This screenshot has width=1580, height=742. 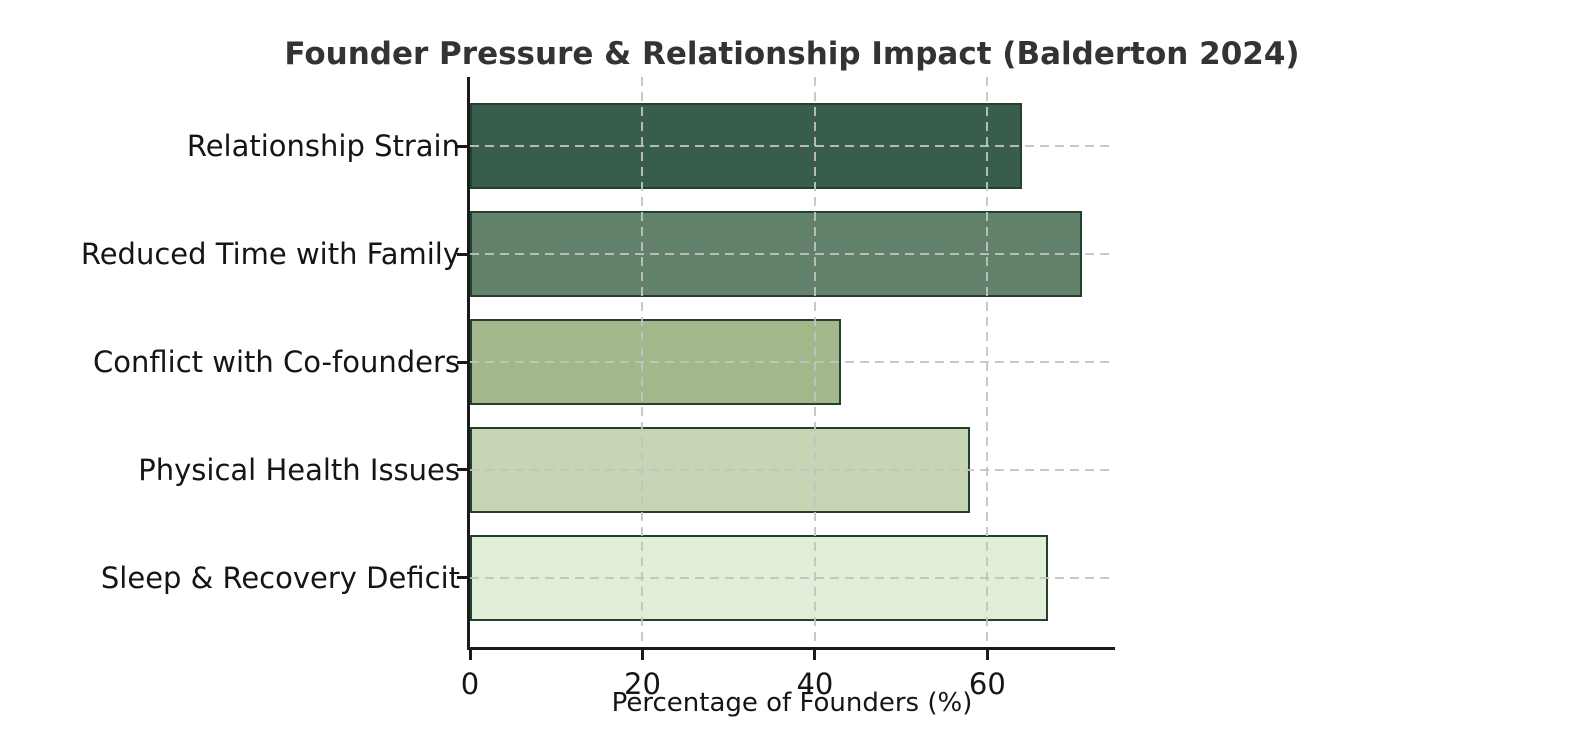 What do you see at coordinates (642, 684) in the screenshot?
I see `x-tick-label: 20` at bounding box center [642, 684].